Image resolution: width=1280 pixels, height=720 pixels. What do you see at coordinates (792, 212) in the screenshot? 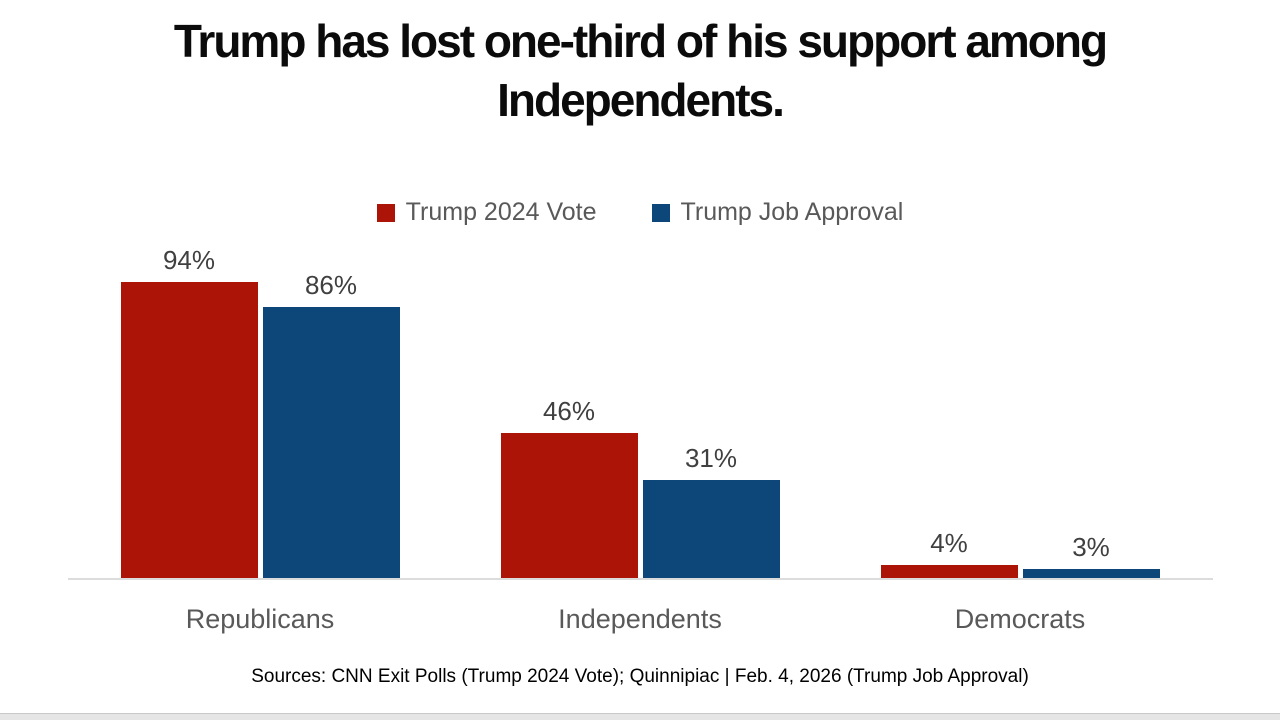
I see `legend-label: Trump Job Approval` at bounding box center [792, 212].